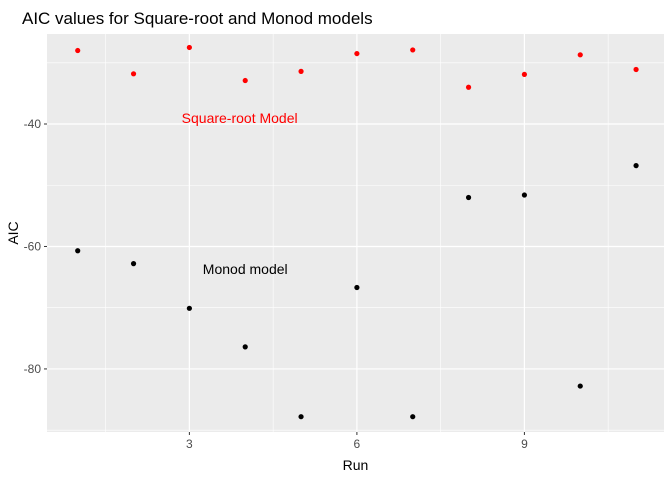 This screenshot has height=480, width=672. Describe the element at coordinates (240, 118) in the screenshot. I see `square-root-annotation: Square-root Model` at that location.